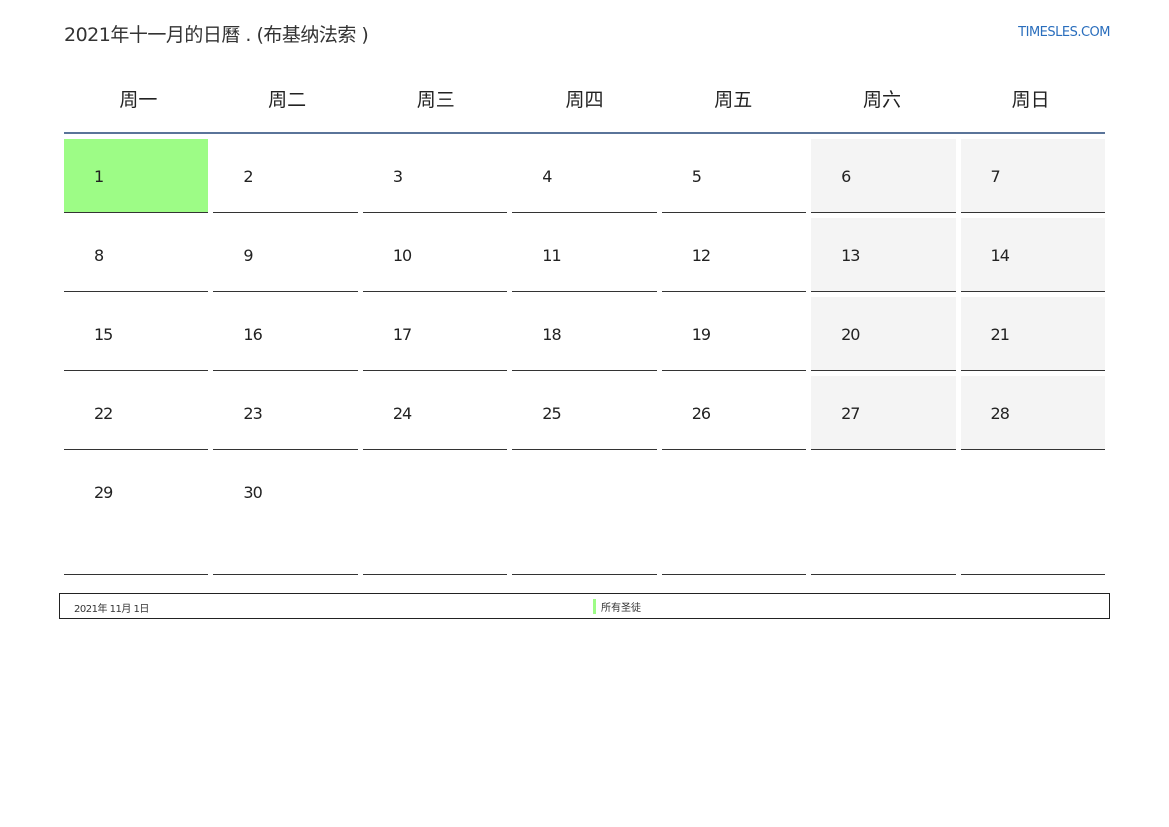 The image size is (1169, 827). What do you see at coordinates (701, 334) in the screenshot?
I see `day-number: 19` at bounding box center [701, 334].